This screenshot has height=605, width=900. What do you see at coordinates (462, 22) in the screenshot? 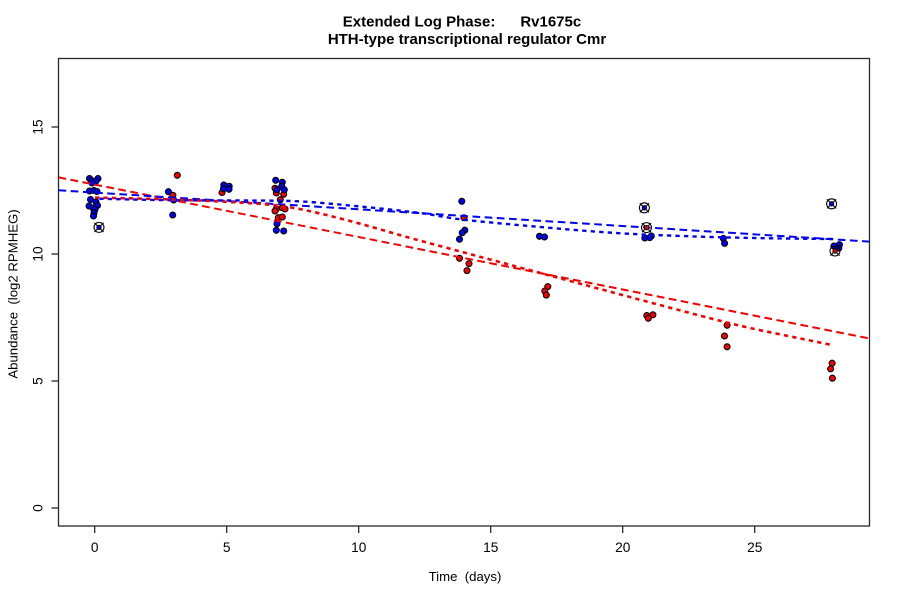
I see `svg-text:Extended Log Phase: Rv167: Extended Log Phase: Rv1675c` at bounding box center [462, 22].